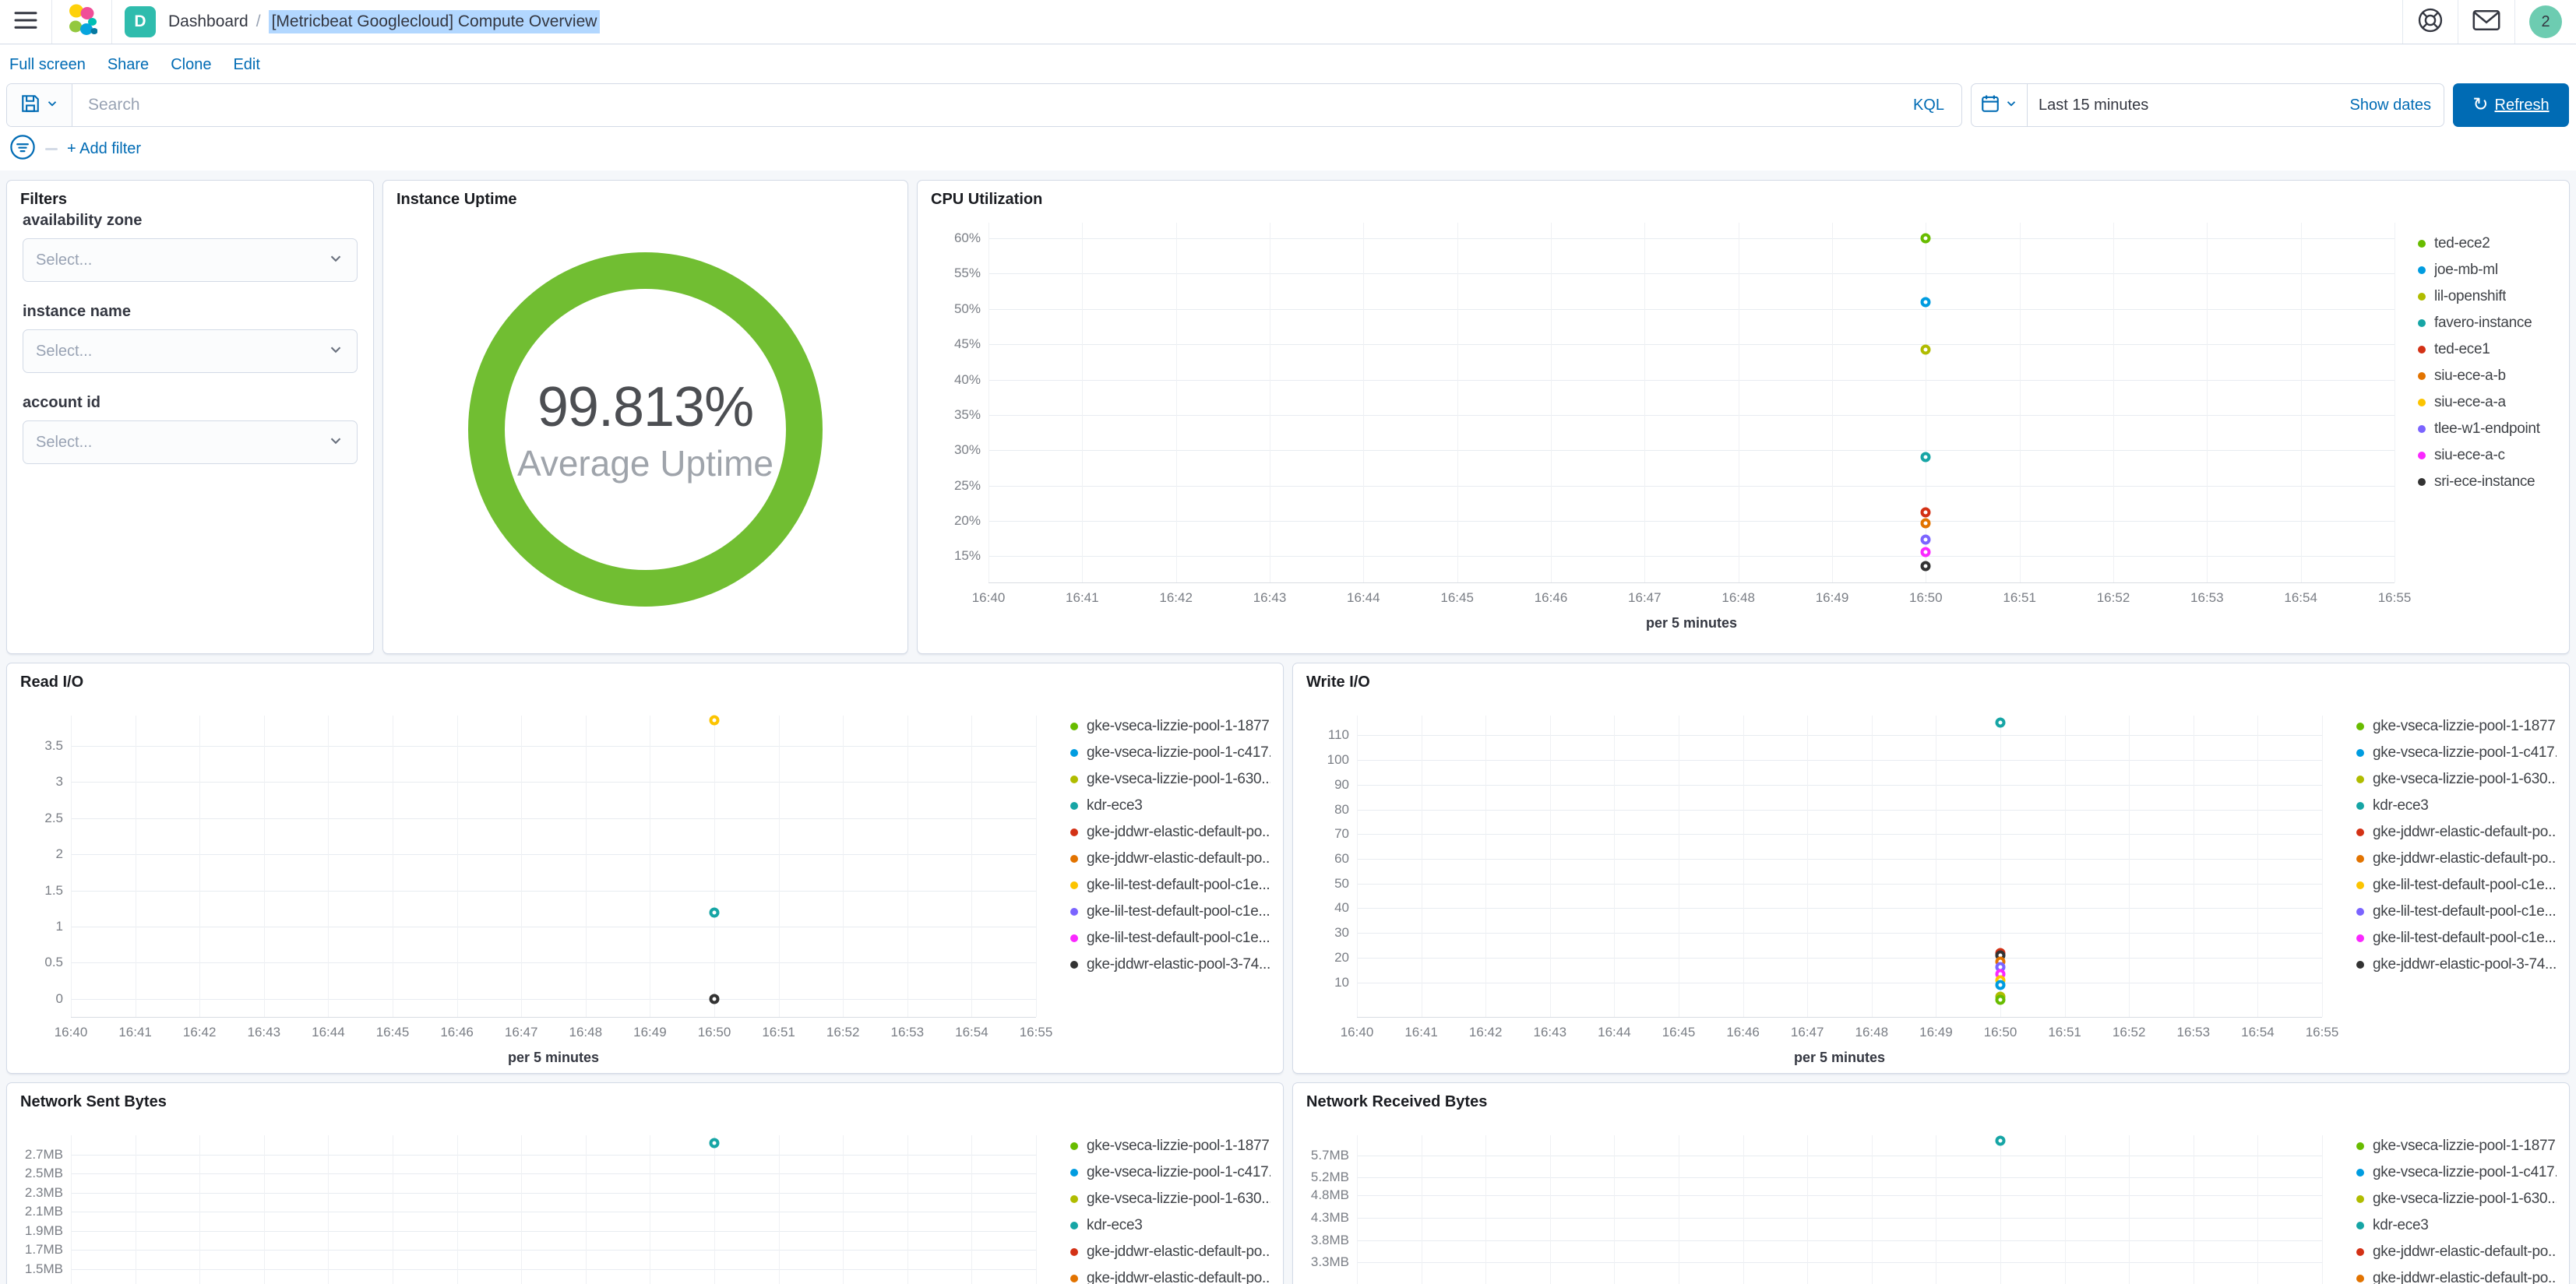 The image size is (2576, 1284). I want to click on show-dates-button: Show dates, so click(2390, 105).